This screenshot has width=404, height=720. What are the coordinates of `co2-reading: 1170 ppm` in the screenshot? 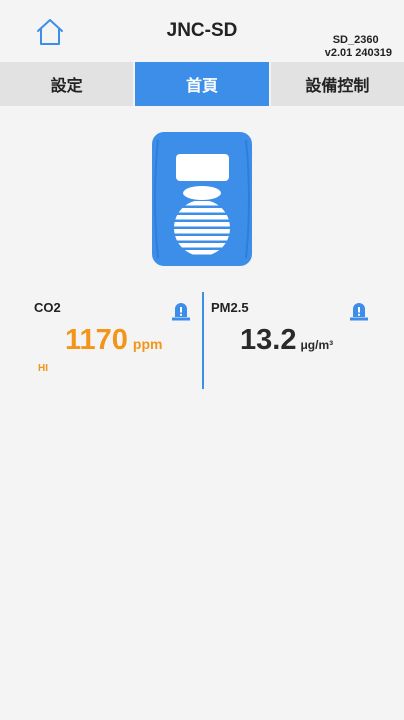 It's located at (113, 340).